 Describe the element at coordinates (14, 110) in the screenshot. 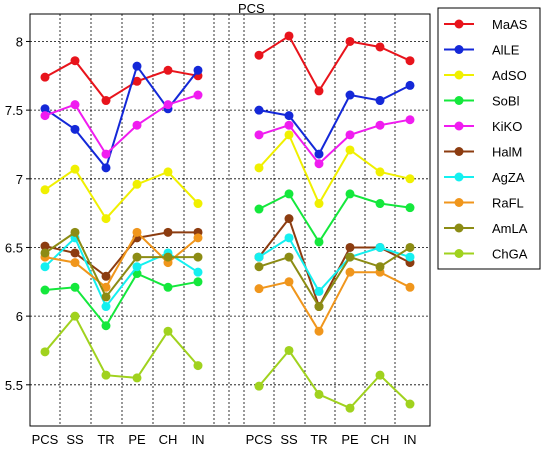

I see `y-tick-label: 7.5` at that location.